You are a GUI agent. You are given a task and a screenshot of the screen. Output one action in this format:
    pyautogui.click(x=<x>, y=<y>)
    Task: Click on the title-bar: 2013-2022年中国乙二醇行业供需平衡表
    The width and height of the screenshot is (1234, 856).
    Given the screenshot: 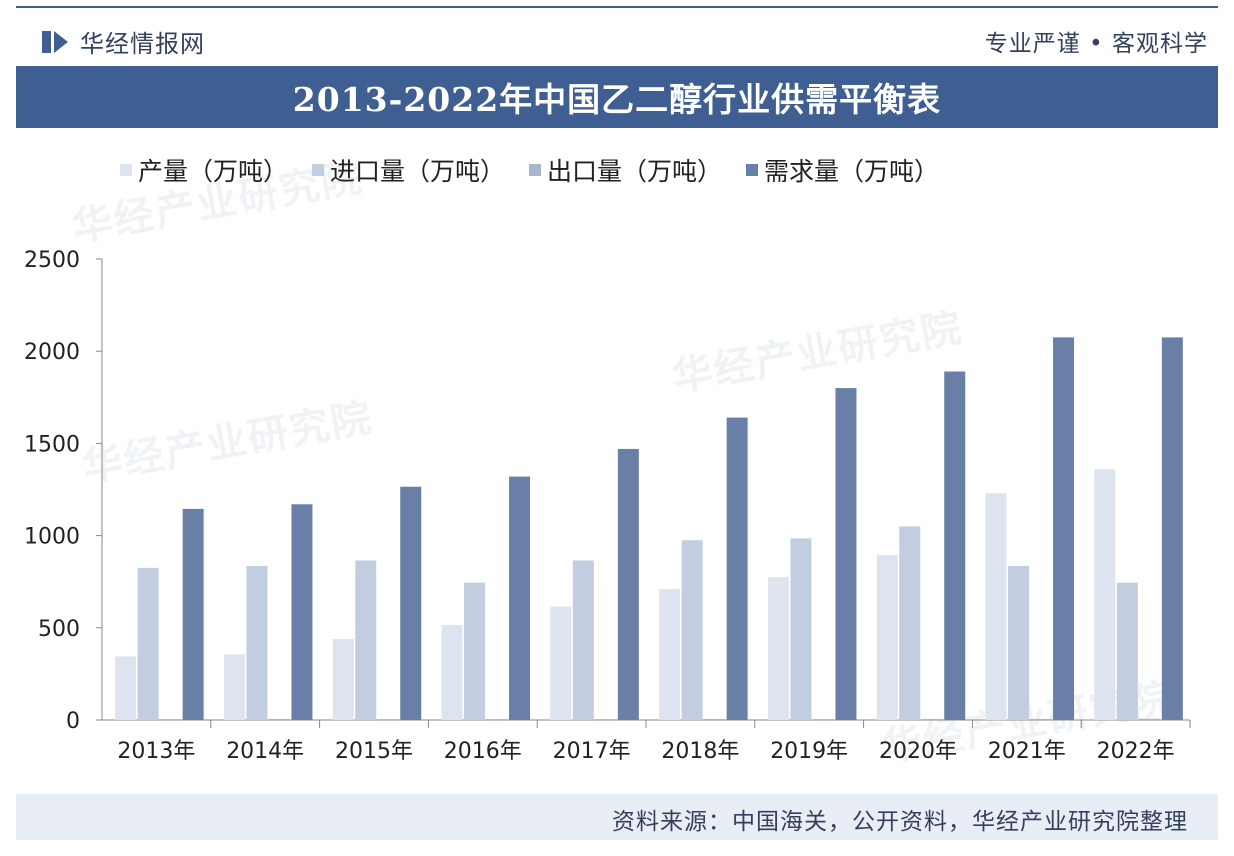 What is the action you would take?
    pyautogui.click(x=617, y=97)
    